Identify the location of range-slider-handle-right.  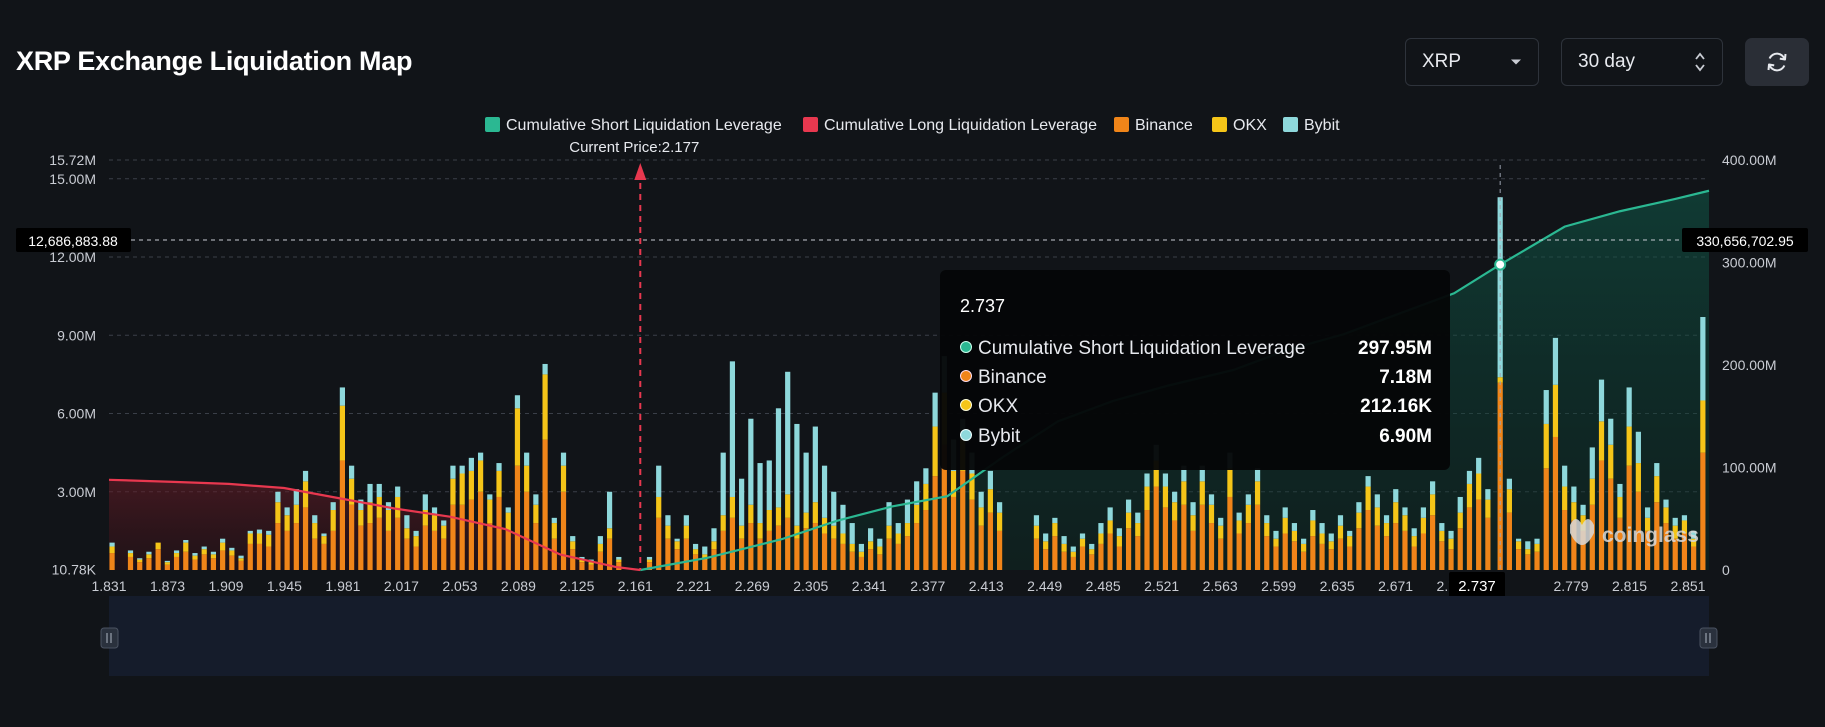
(1708, 638).